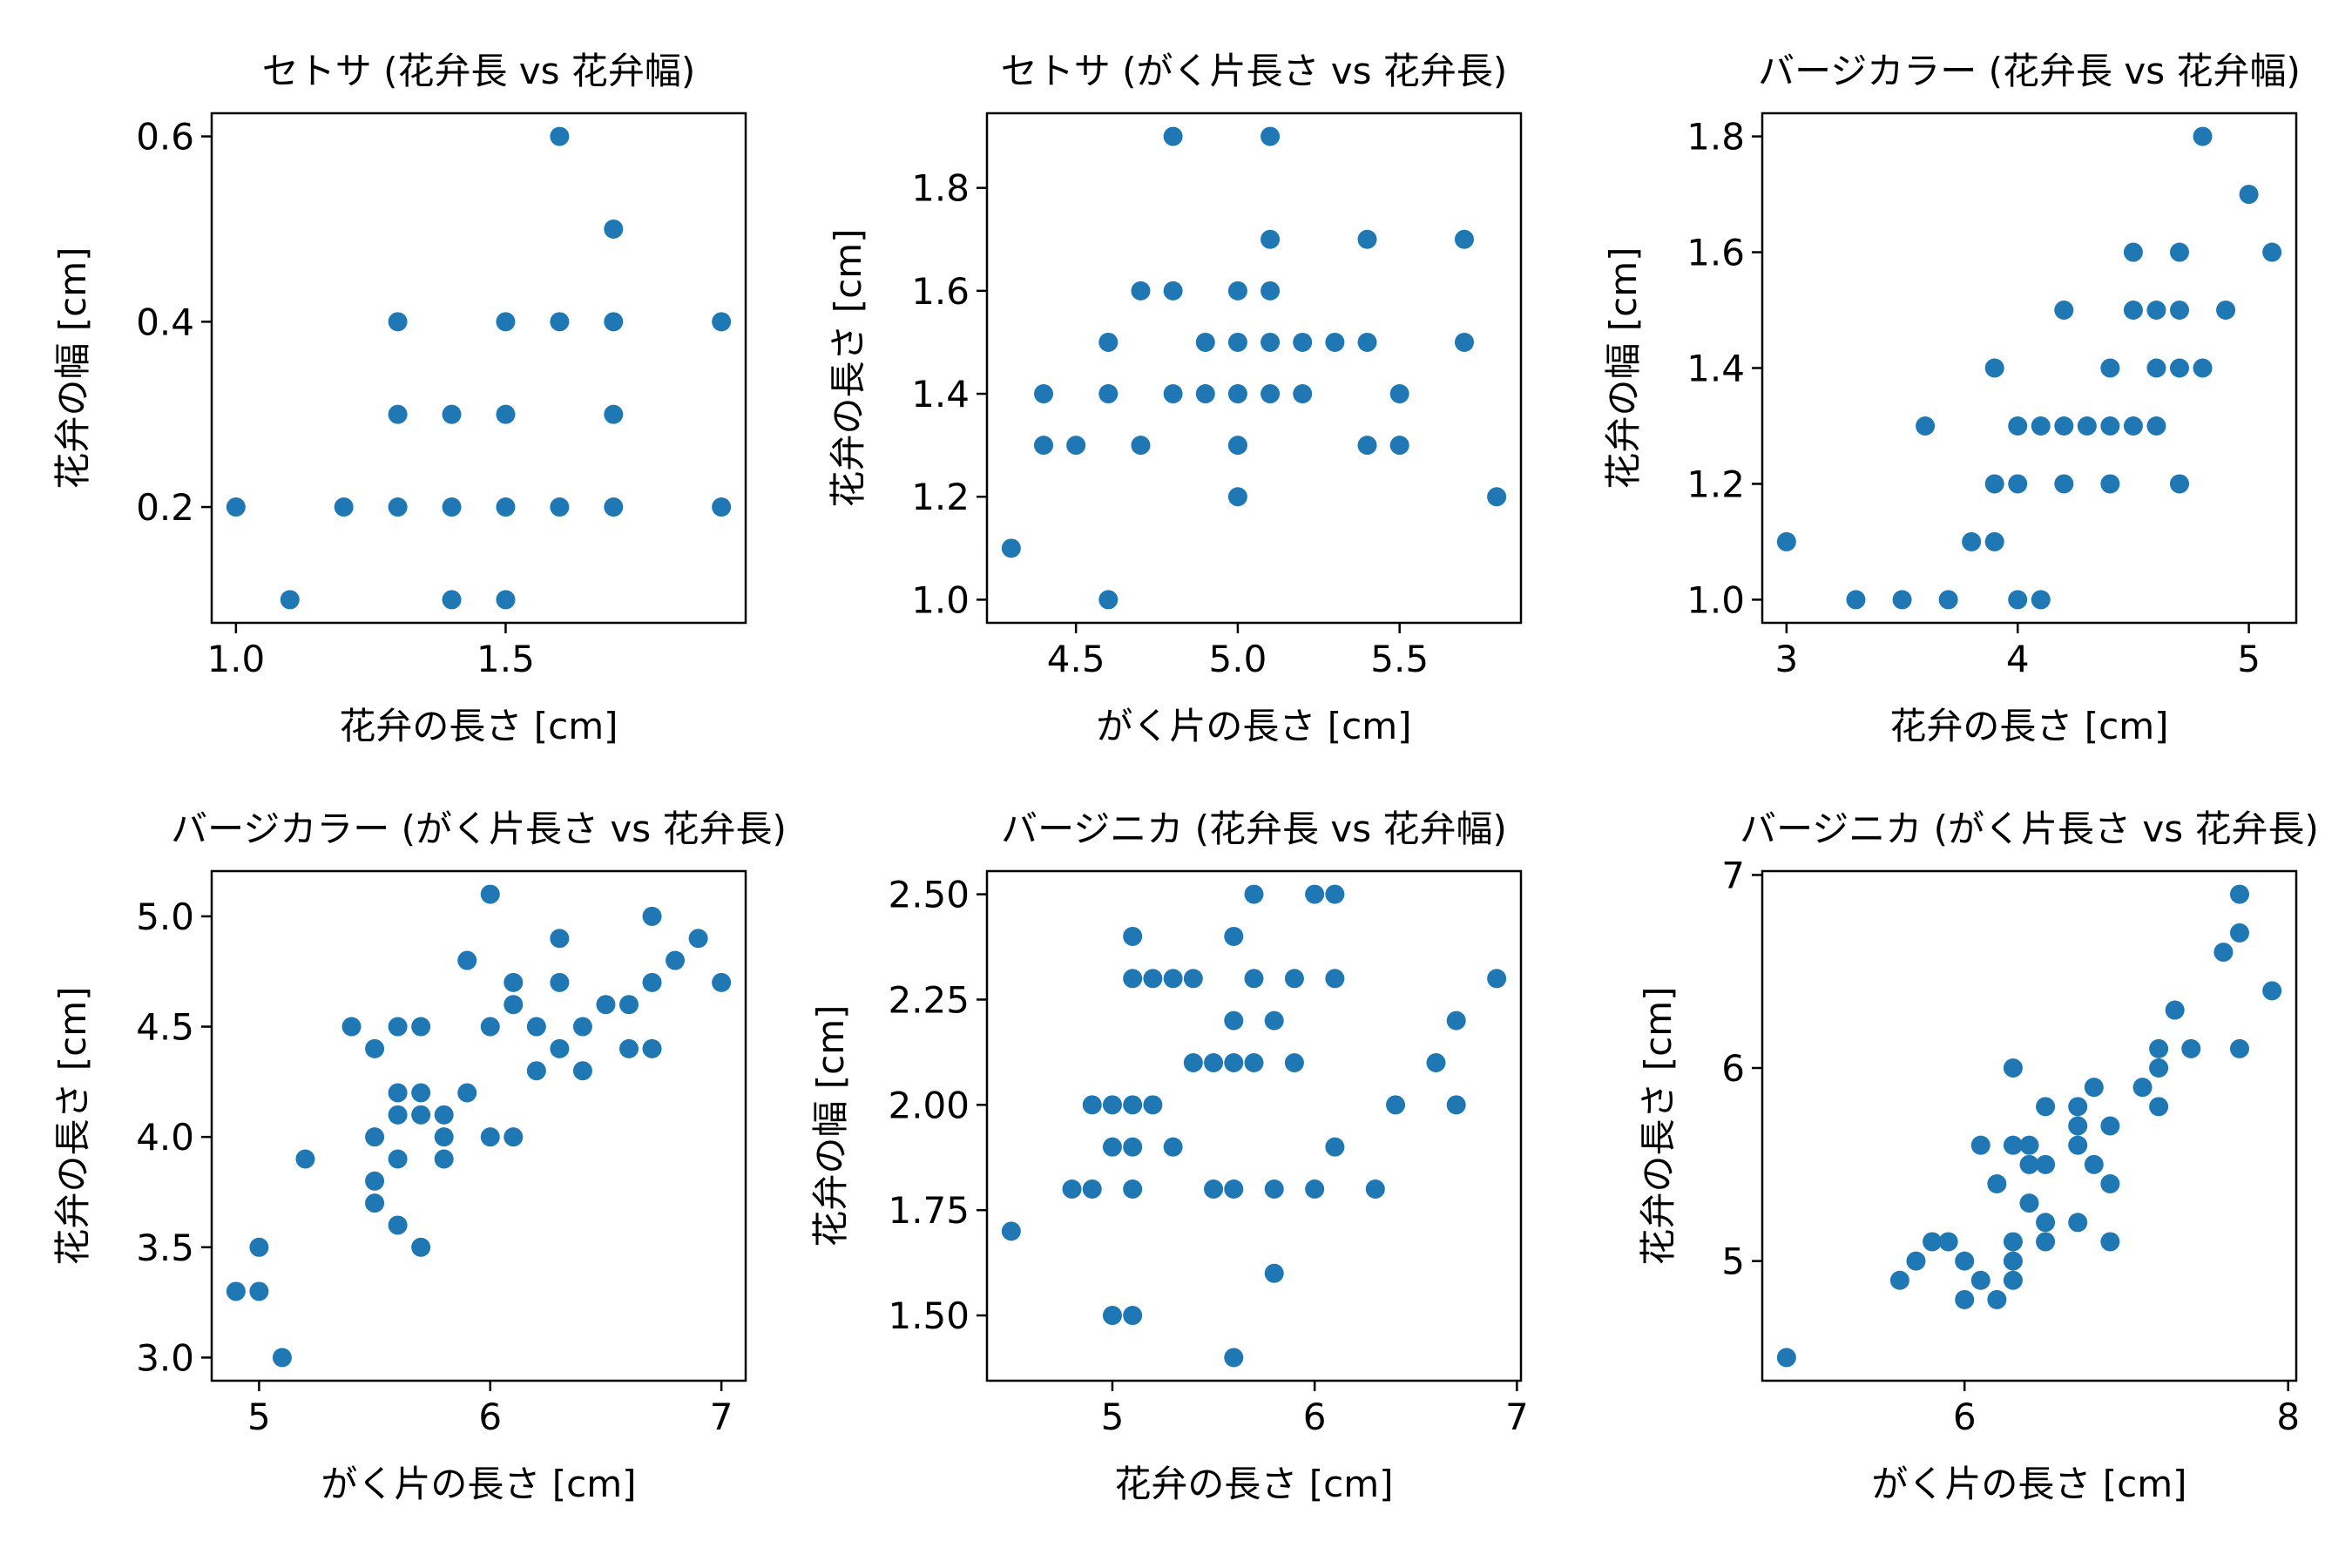 The width and height of the screenshot is (2352, 1568). Describe the element at coordinates (165, 137) in the screenshot. I see `y-tick-label: 0.6` at that location.